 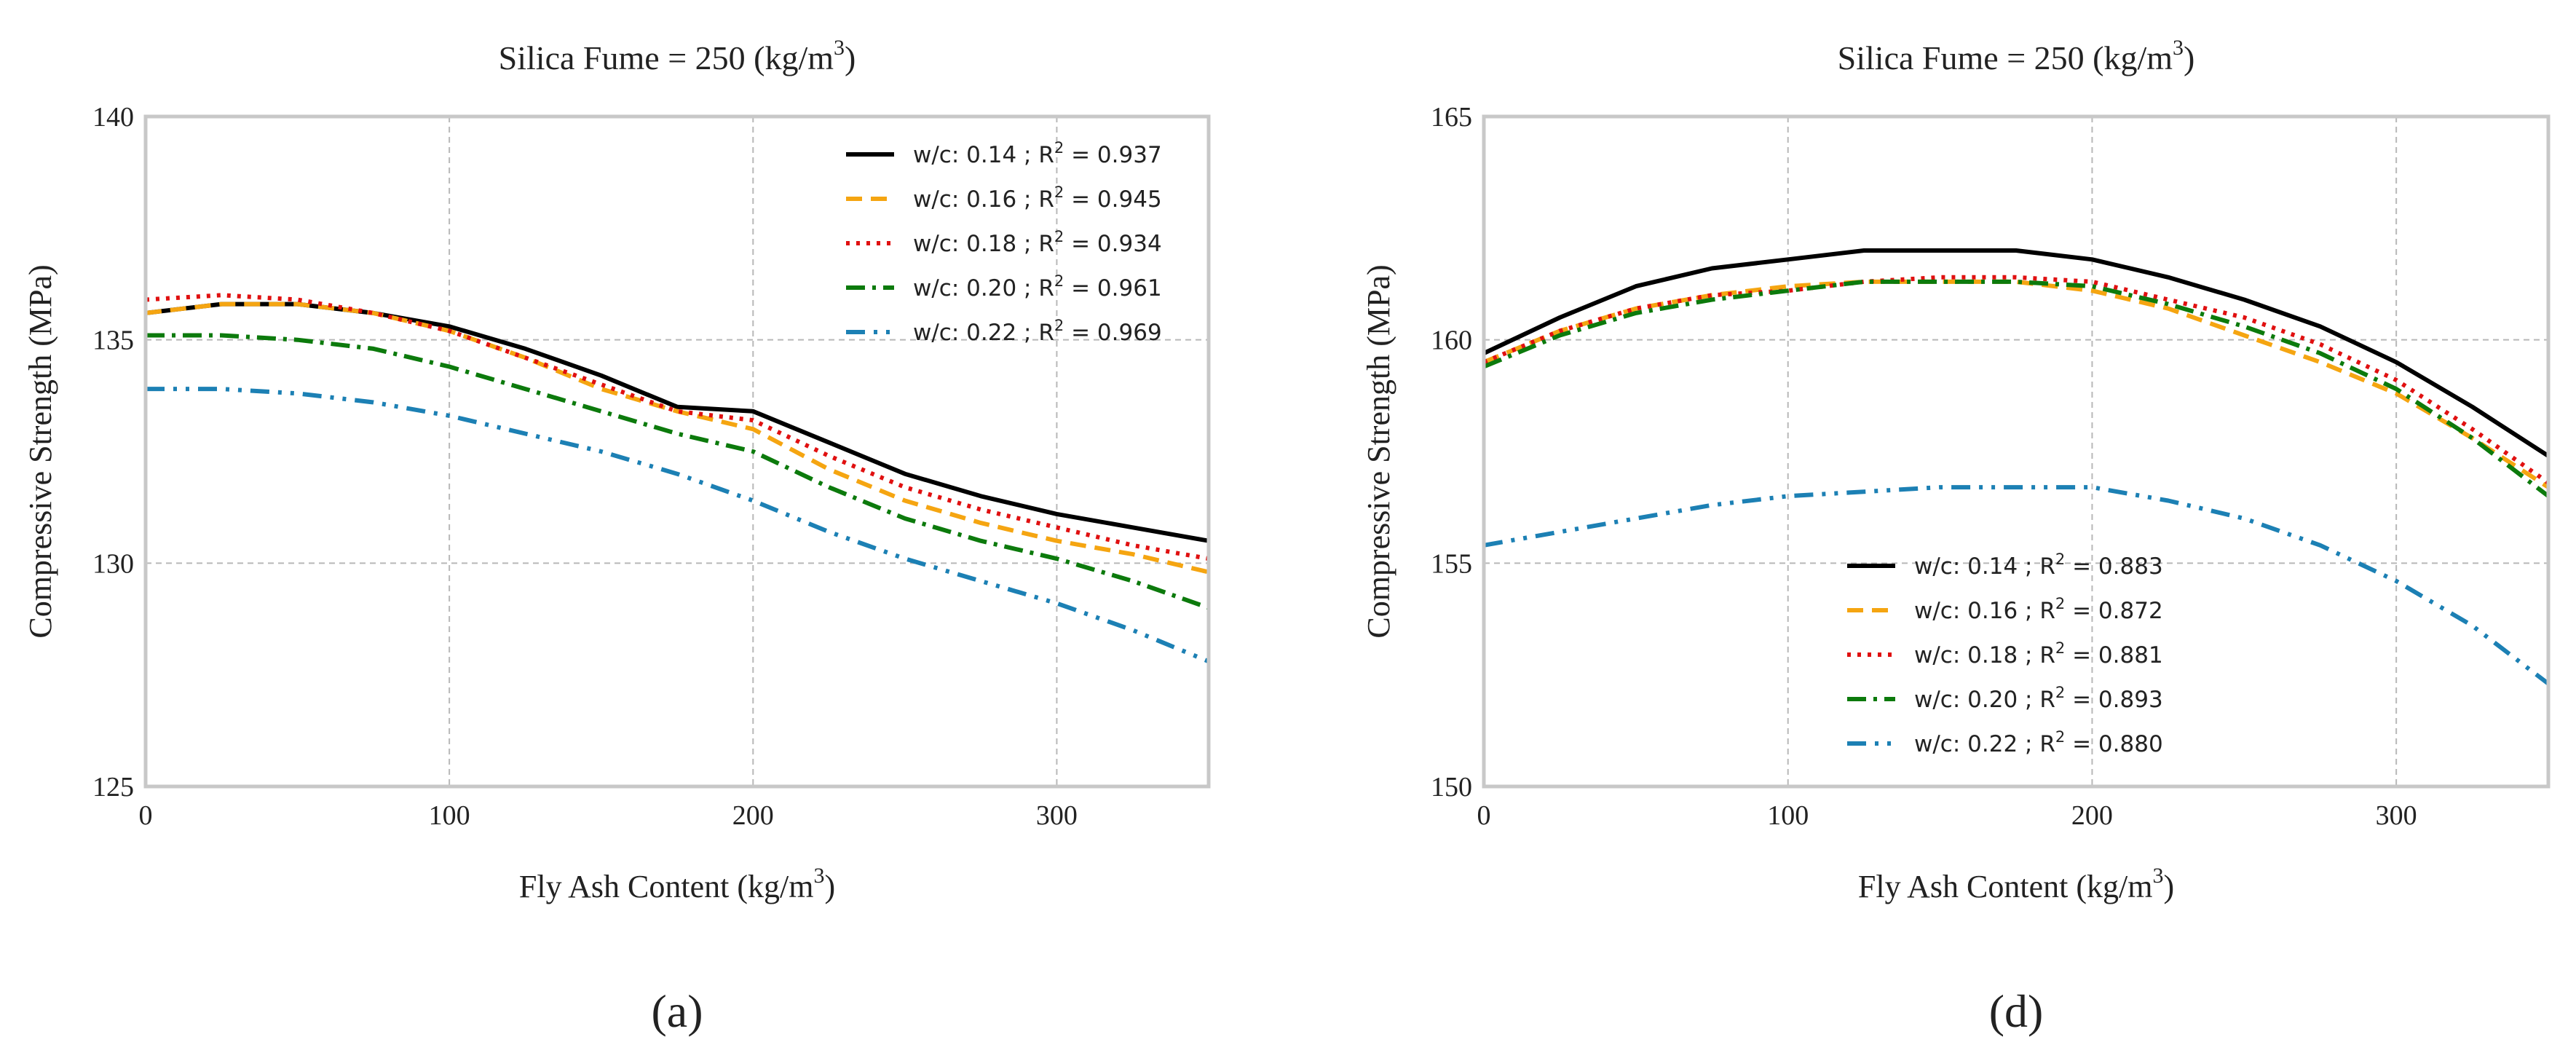 I want to click on legend-entry-5: w/c: 0.22 ; R2 = 0.880, so click(x=2039, y=742).